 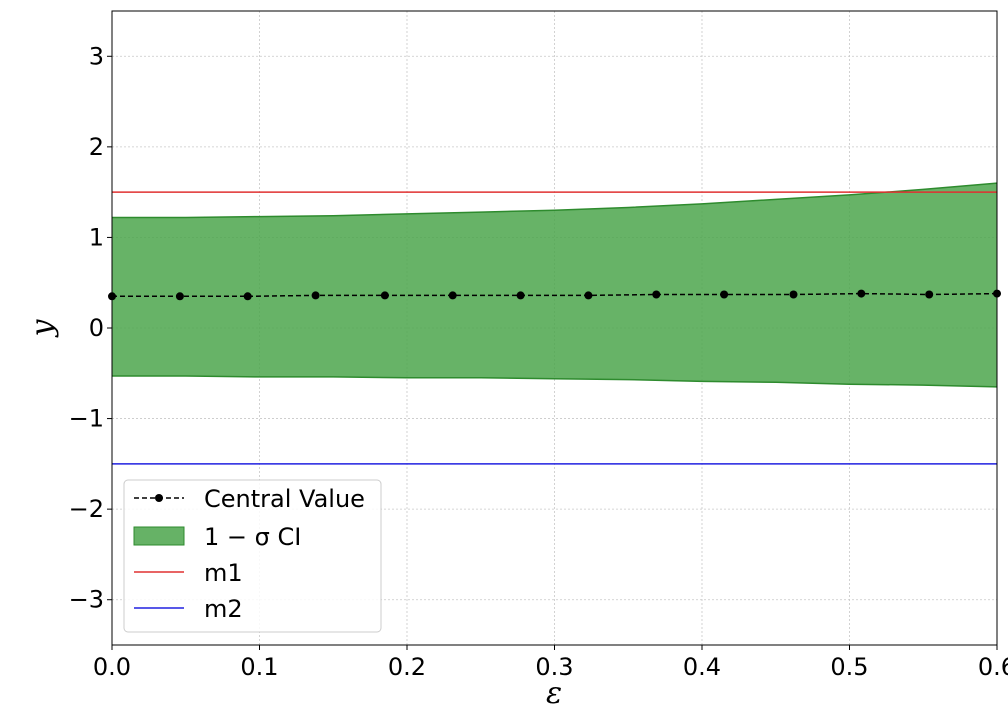 I want to click on legend-frame, so click(x=252, y=556).